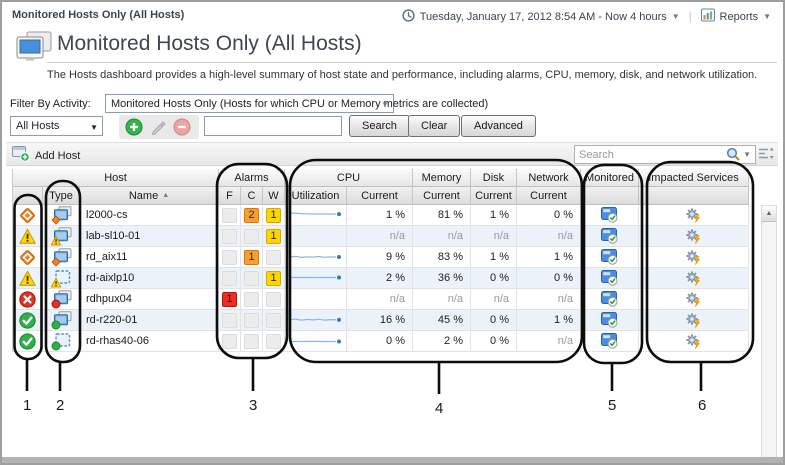 This screenshot has height=465, width=785. I want to click on host-name-link: rd-aixlp10, so click(149, 278).